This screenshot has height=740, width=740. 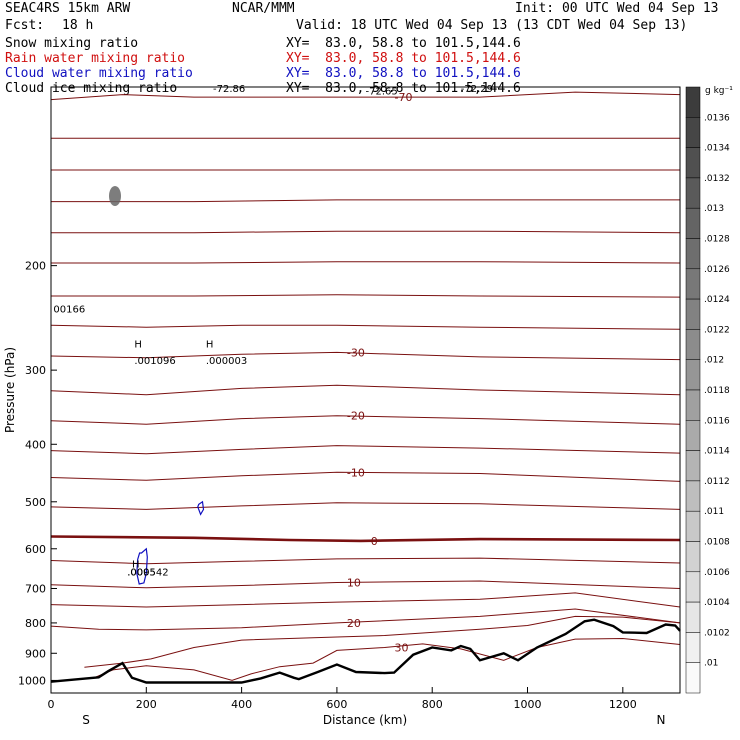 What do you see at coordinates (356, 472) in the screenshot?
I see `contour-label: -10` at bounding box center [356, 472].